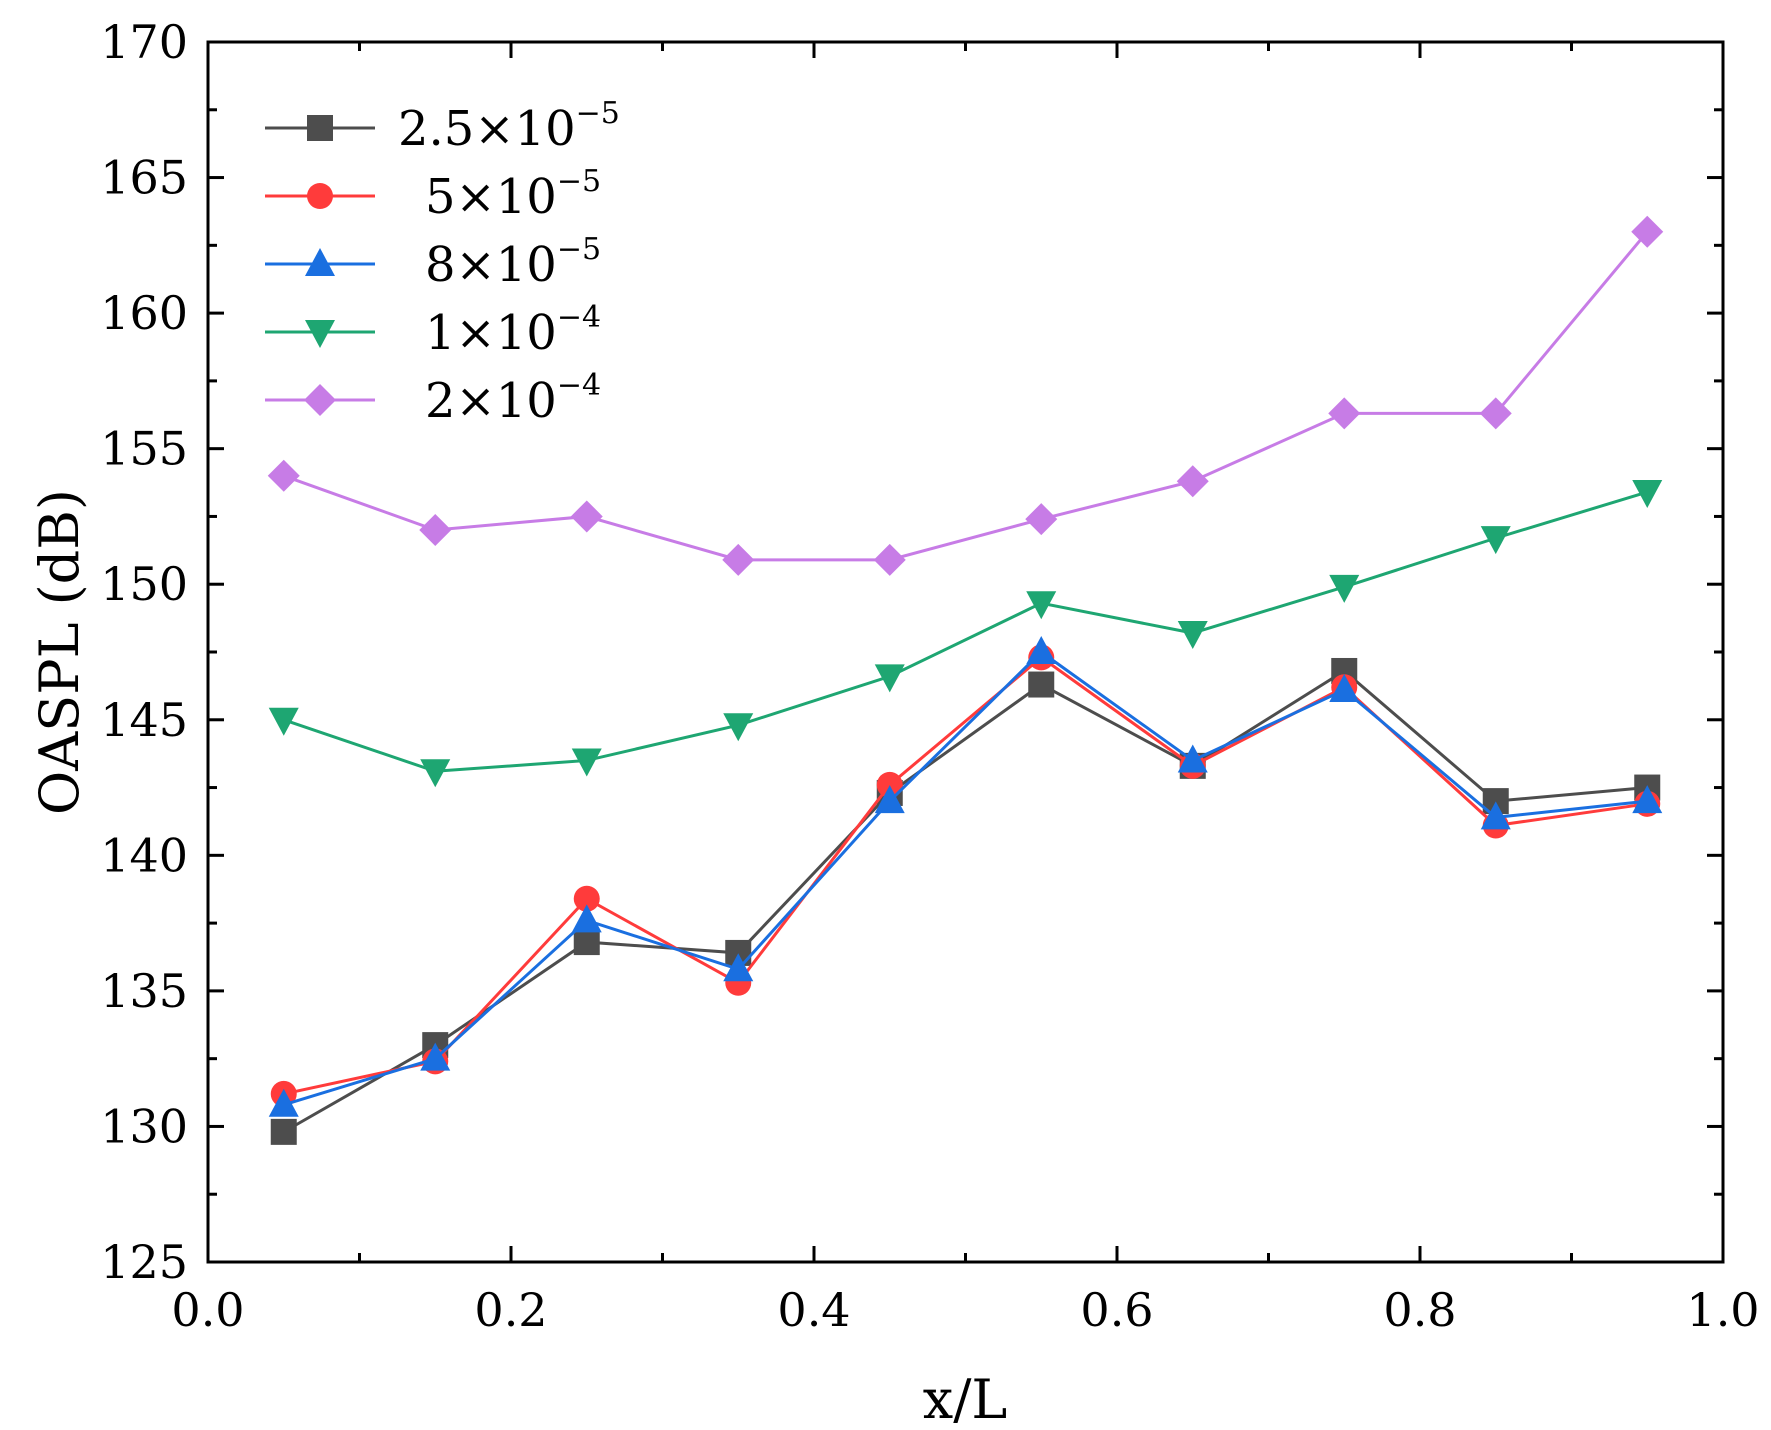  Describe the element at coordinates (144, 855) in the screenshot. I see `y-tick-label: 140` at that location.